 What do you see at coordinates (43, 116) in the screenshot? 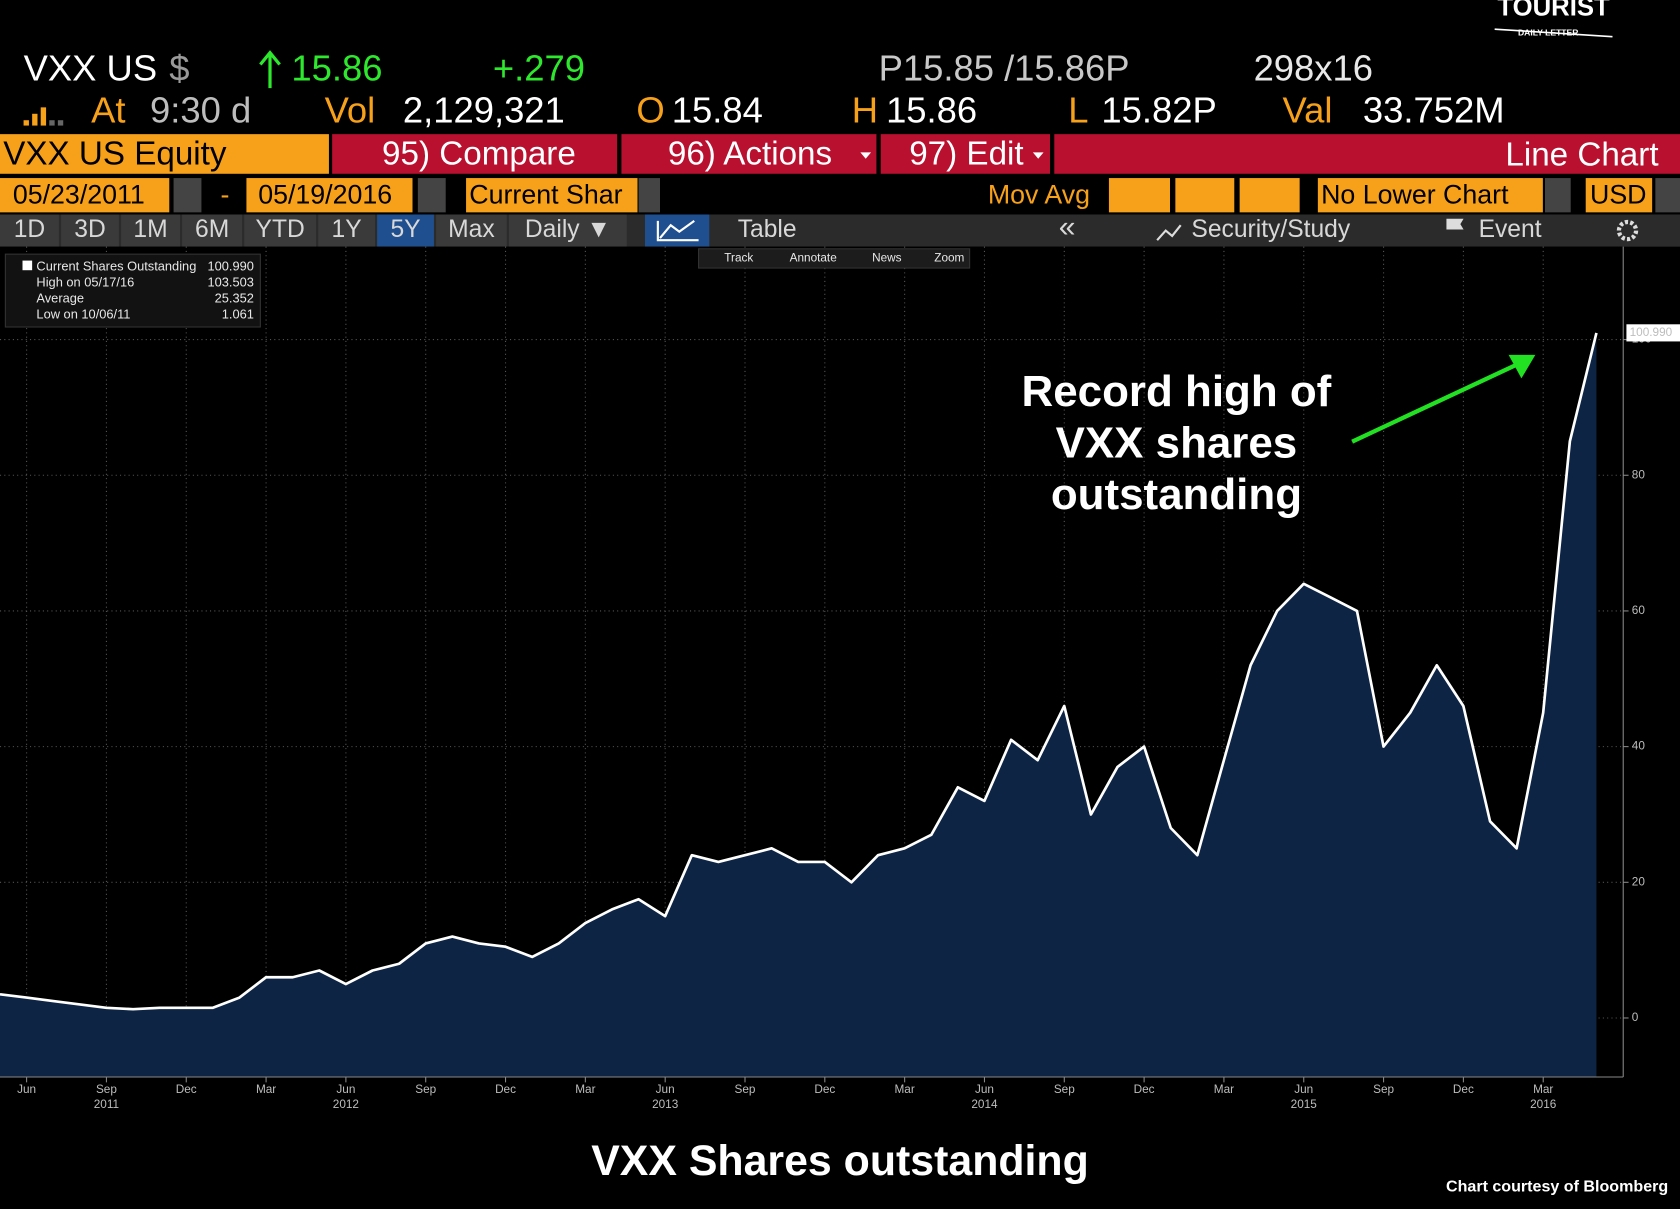
I see `signal-icon` at bounding box center [43, 116].